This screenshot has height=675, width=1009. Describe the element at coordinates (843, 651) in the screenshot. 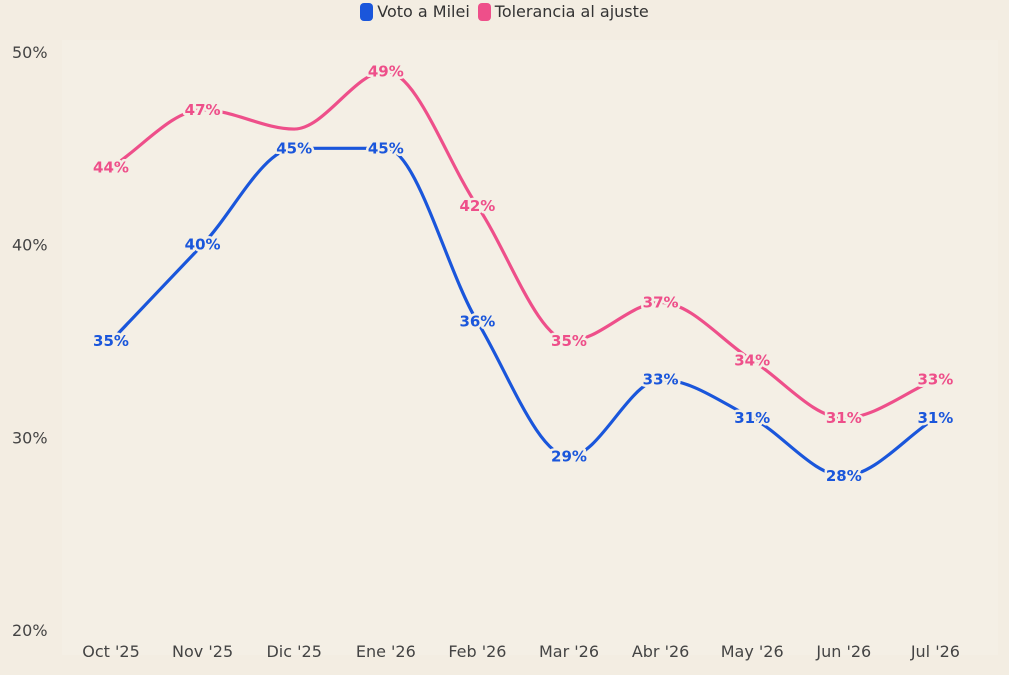

I see `x-tick-label: Jun '26` at that location.